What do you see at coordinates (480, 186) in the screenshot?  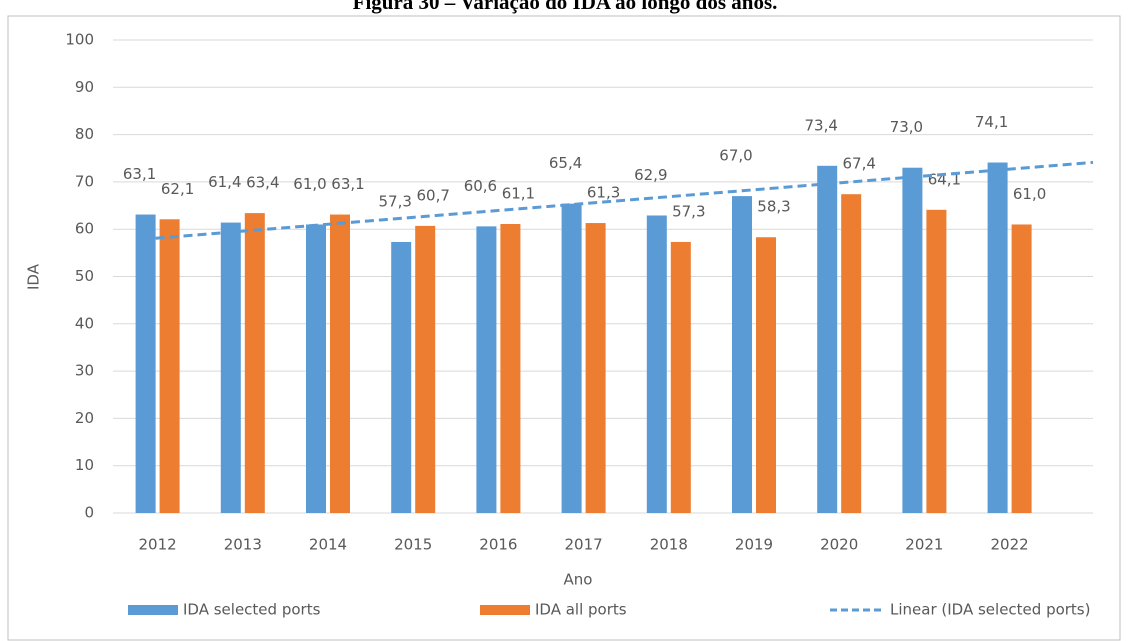 I see `data-label: 60,6` at bounding box center [480, 186].